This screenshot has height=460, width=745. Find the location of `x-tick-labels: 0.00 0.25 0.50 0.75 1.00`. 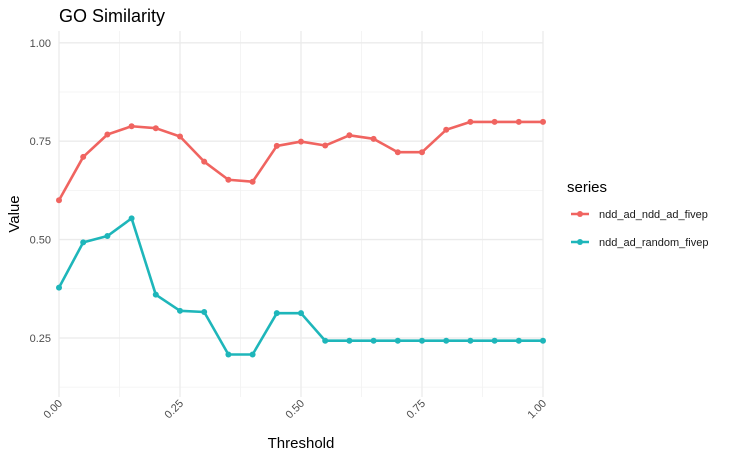

x-tick-labels: 0.00 0.25 0.50 0.75 1.00 is located at coordinates (295, 410).